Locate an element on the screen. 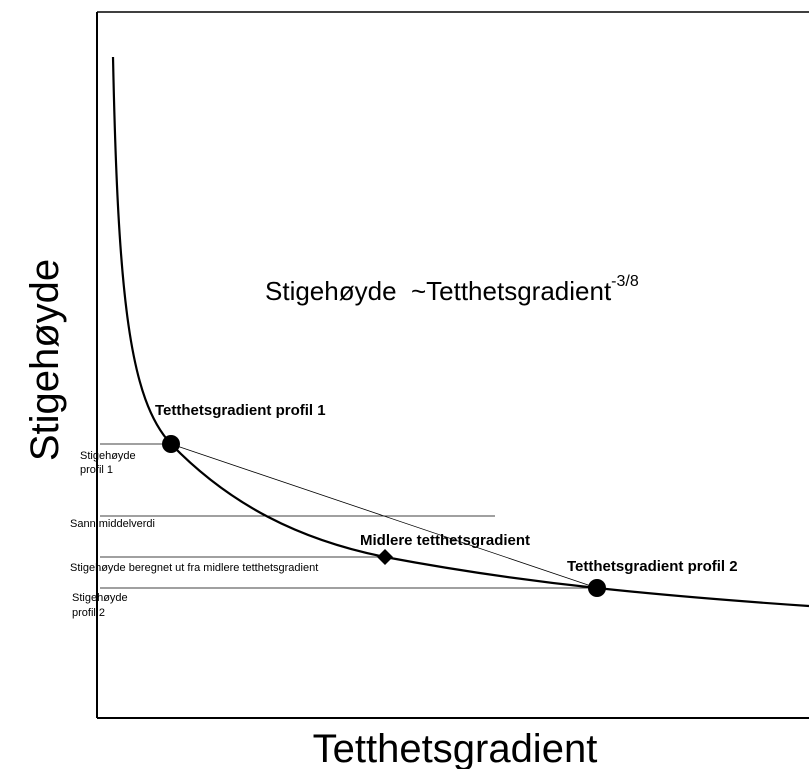 The height and width of the screenshot is (769, 809). title: Stigehøyde ~Tetthetsgradient-3/8 is located at coordinates (452, 289).